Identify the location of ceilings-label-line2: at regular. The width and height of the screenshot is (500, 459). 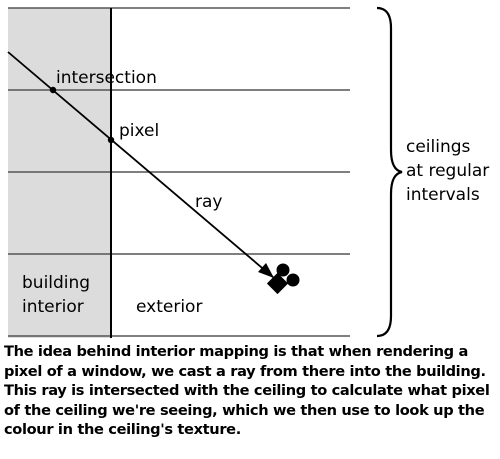
(447, 171).